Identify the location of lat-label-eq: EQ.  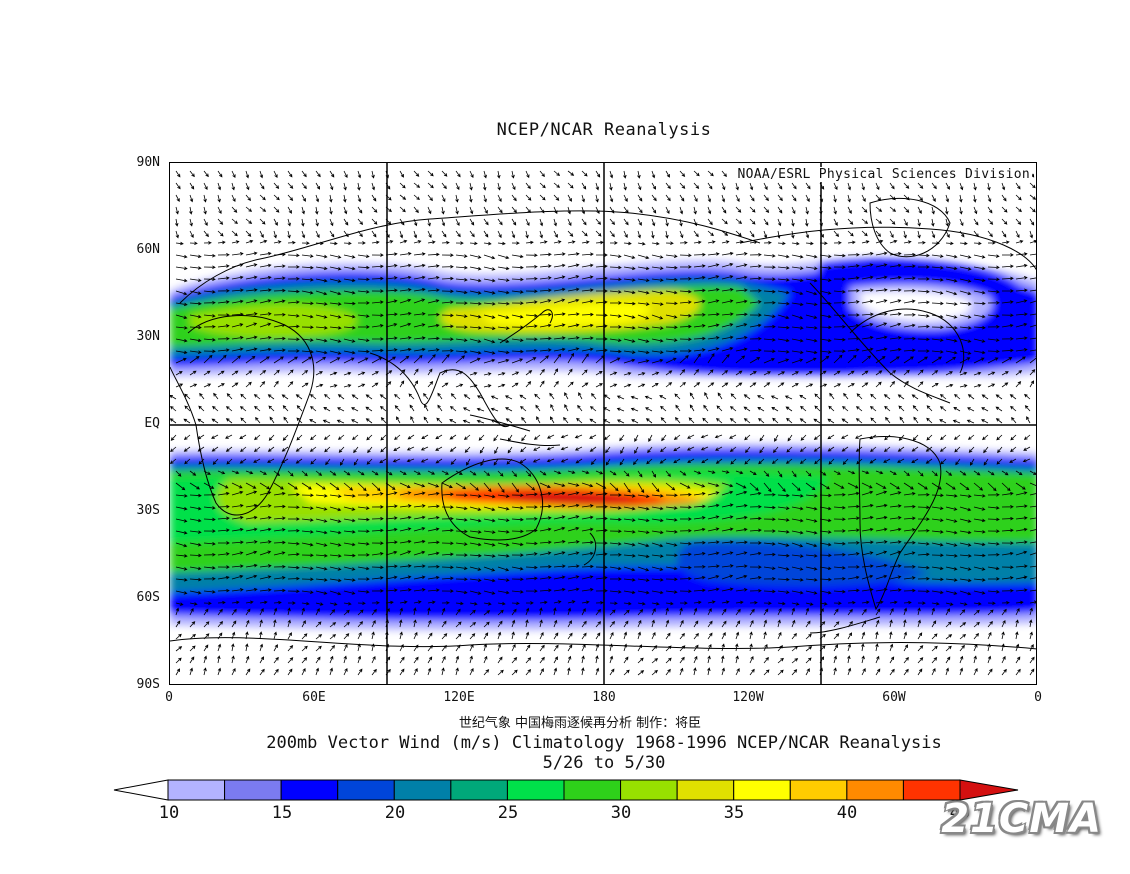
(152, 423).